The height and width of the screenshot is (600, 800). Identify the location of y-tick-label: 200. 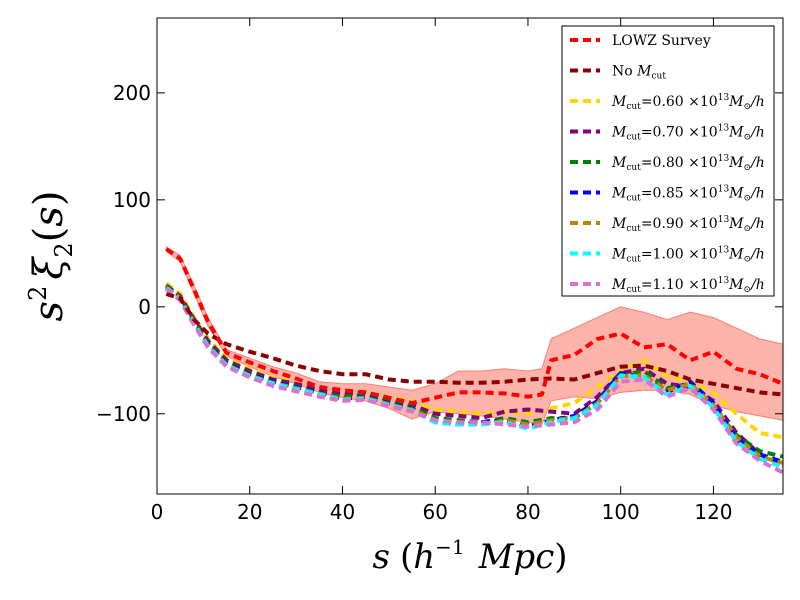
(132, 93).